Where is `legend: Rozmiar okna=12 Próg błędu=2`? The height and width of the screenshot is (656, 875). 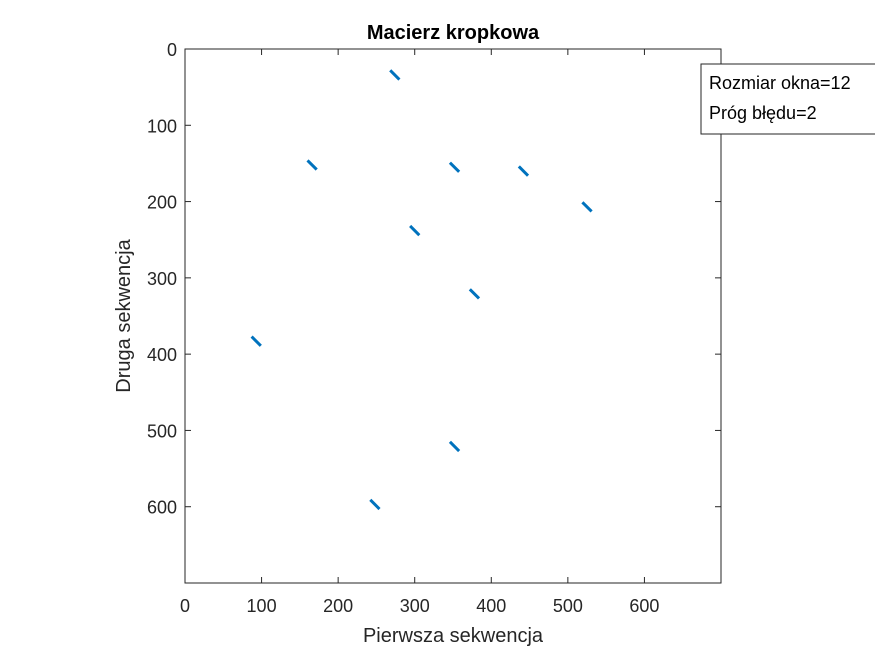 legend: Rozmiar okna=12 Próg błędu=2 is located at coordinates (787, 99).